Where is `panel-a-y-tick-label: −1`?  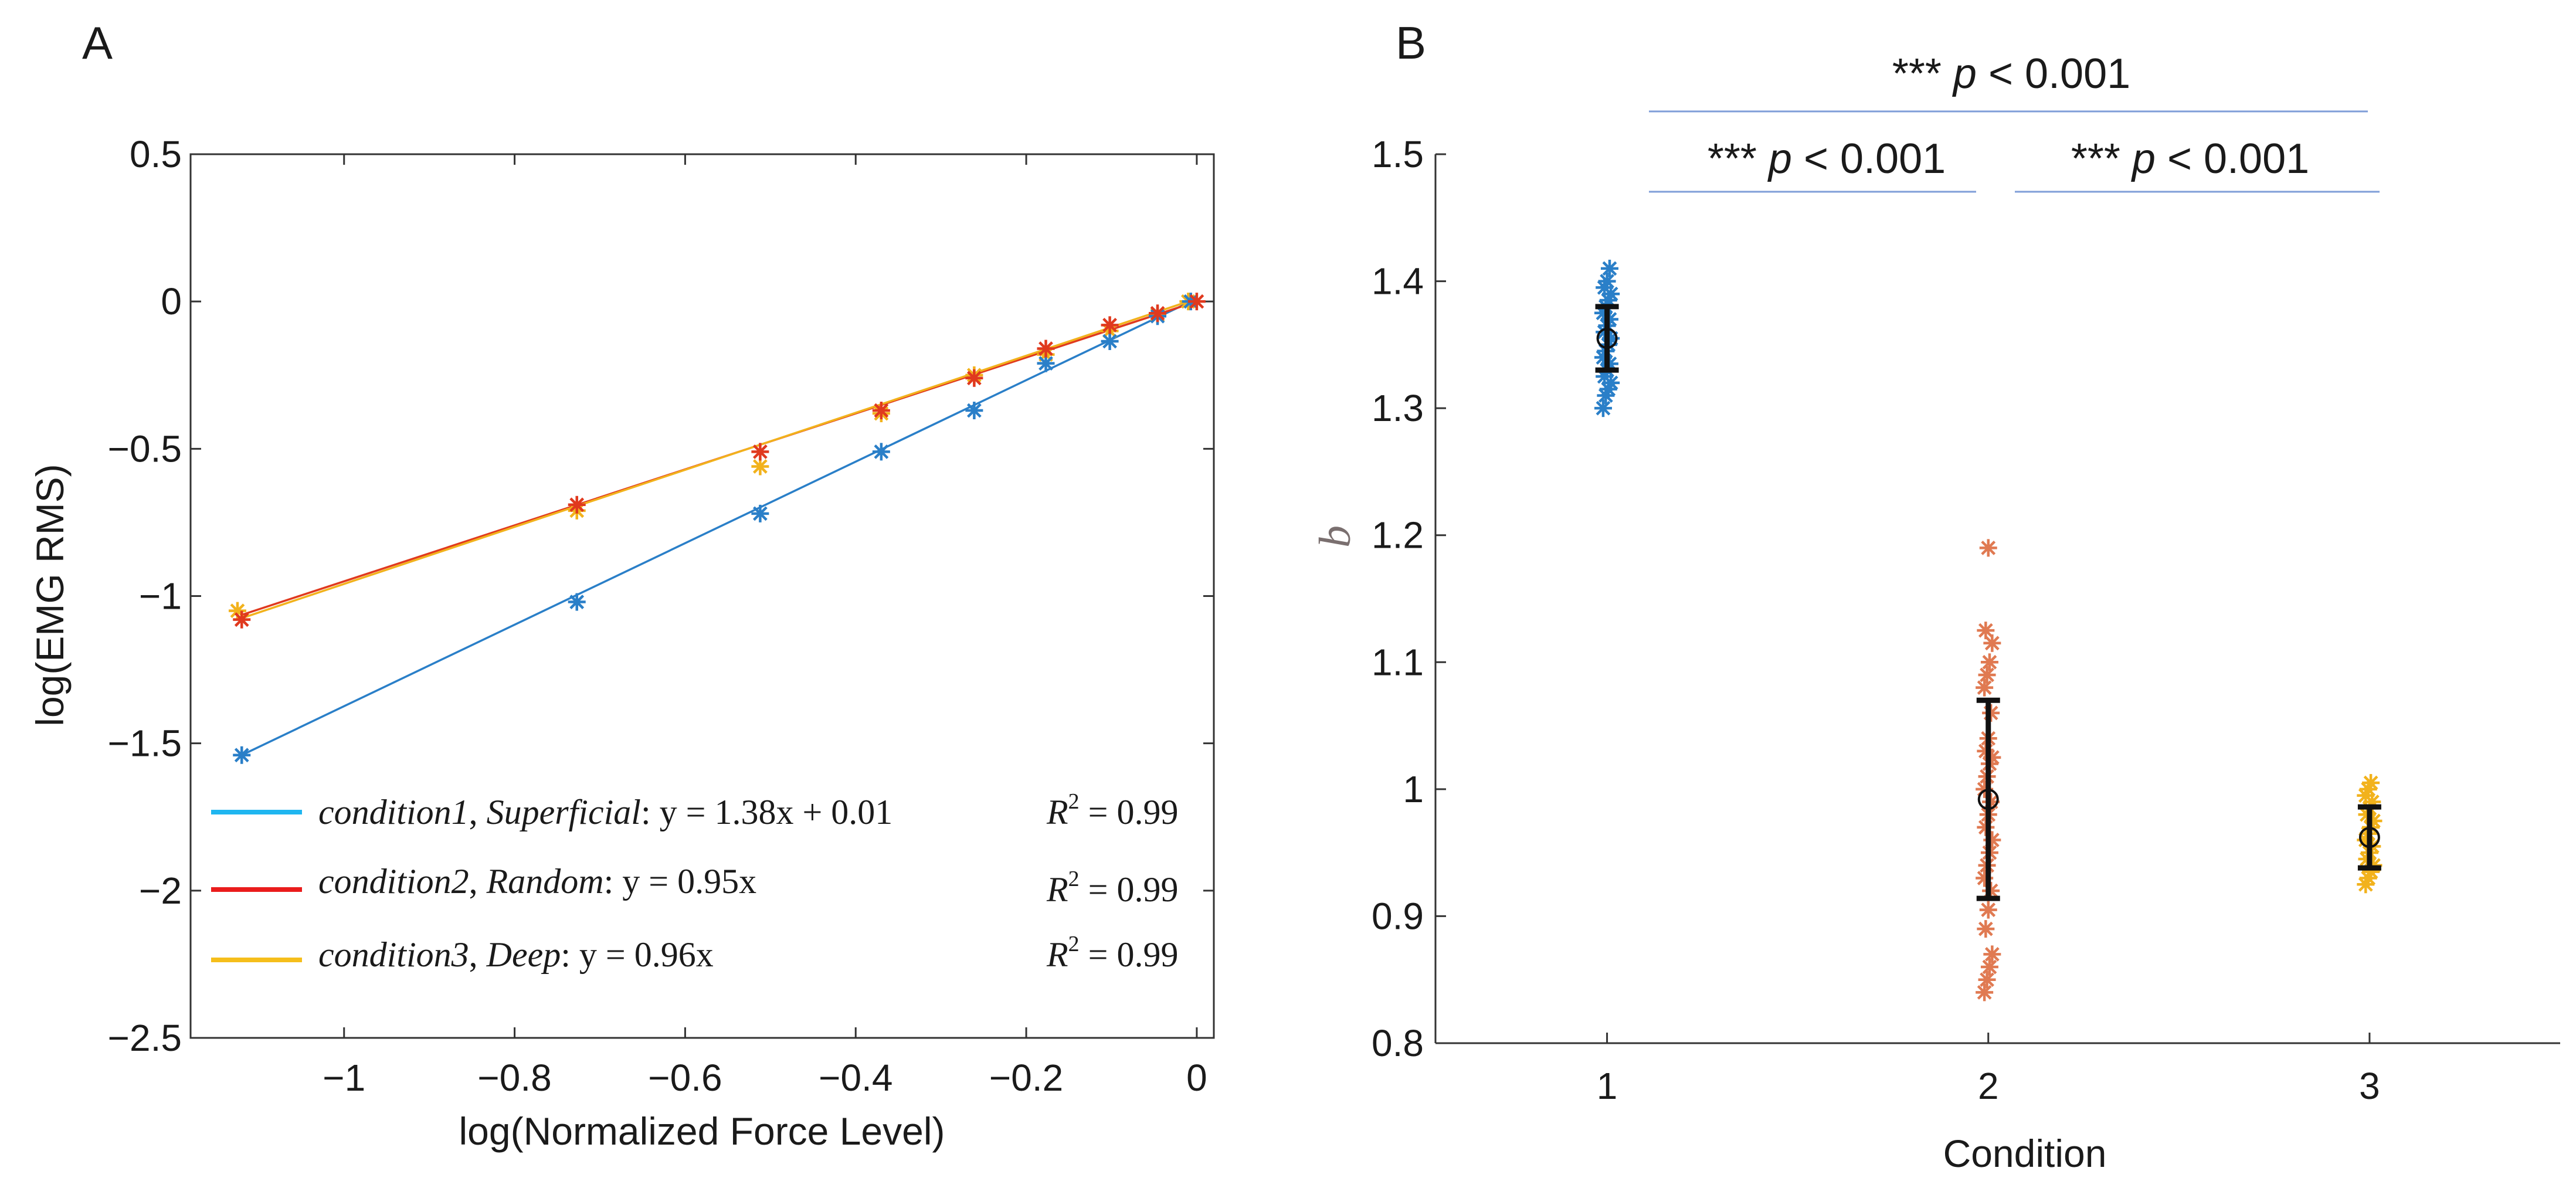 panel-a-y-tick-label: −1 is located at coordinates (160, 596).